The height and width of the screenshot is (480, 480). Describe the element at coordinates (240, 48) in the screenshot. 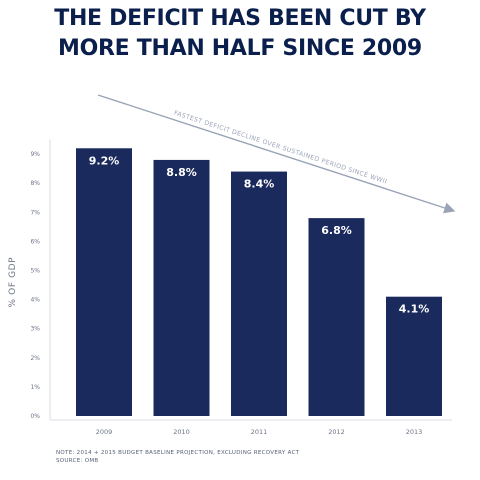

I see `chart-title-line-2: MORE THAN HALF SINCE 2009` at that location.